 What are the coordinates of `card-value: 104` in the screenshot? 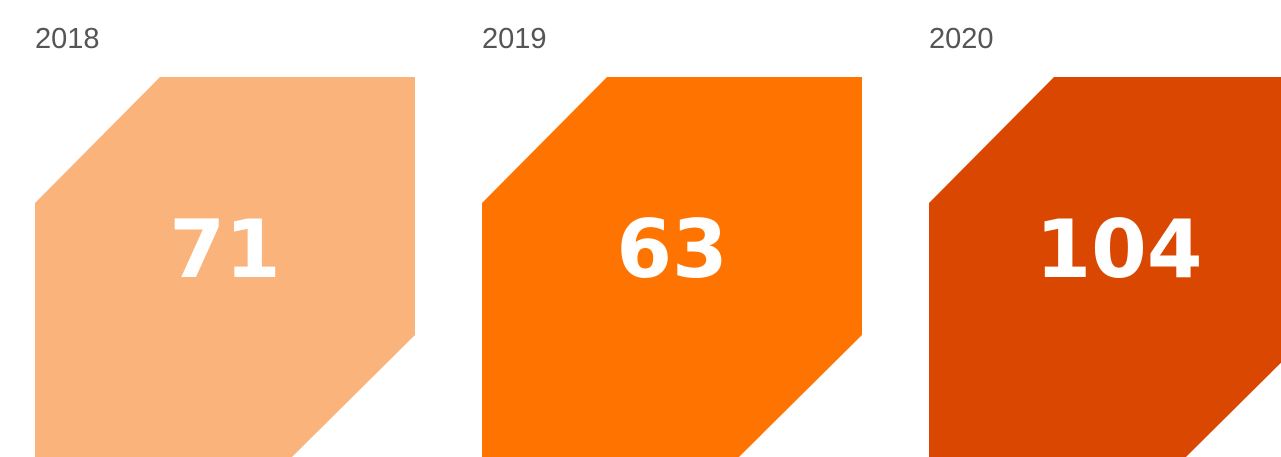 It's located at (1119, 249).